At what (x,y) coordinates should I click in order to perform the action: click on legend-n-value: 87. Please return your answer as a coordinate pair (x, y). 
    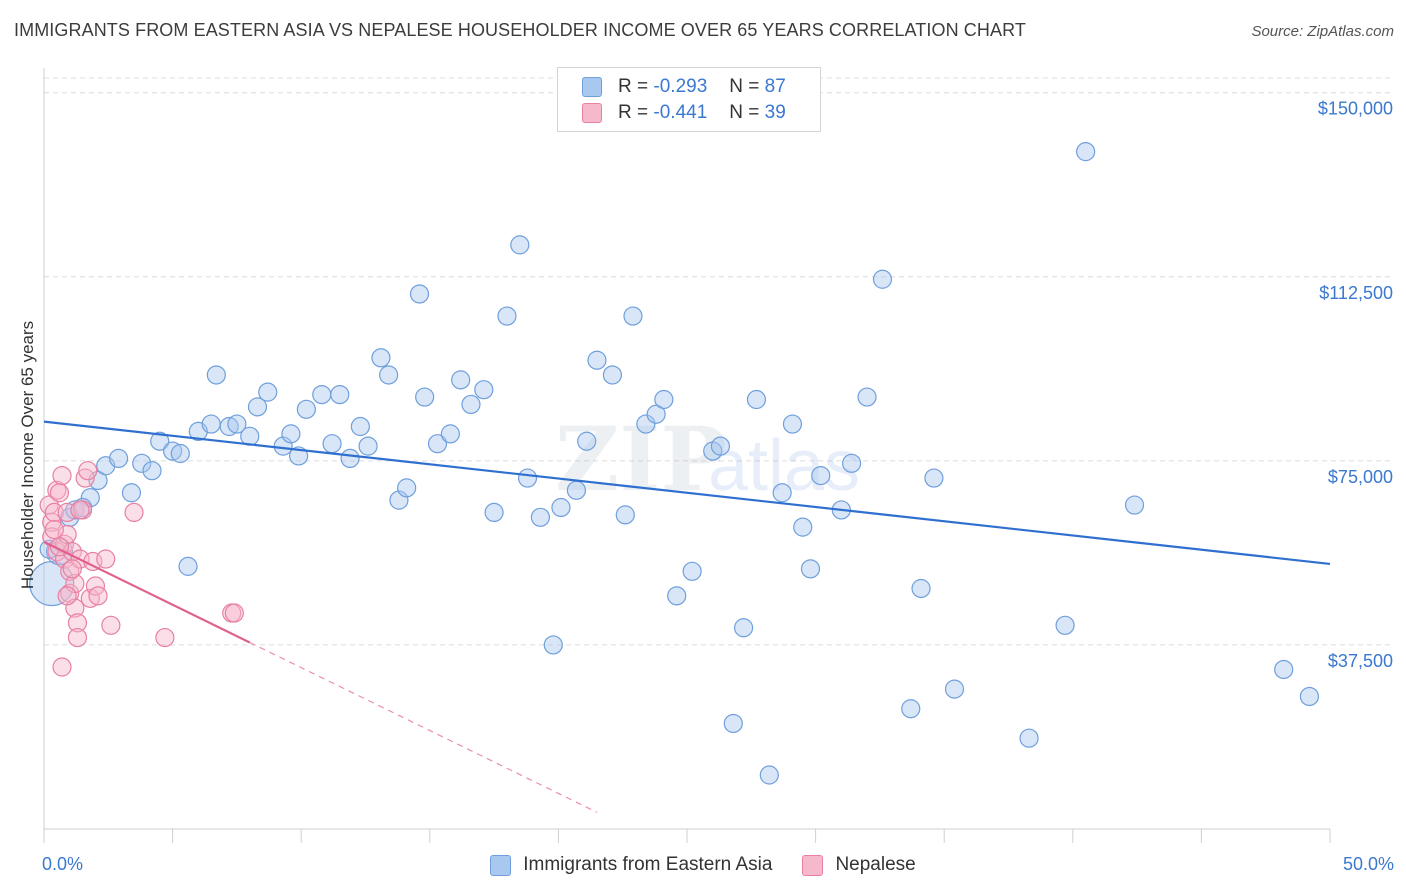
    Looking at the image, I should click on (775, 86).